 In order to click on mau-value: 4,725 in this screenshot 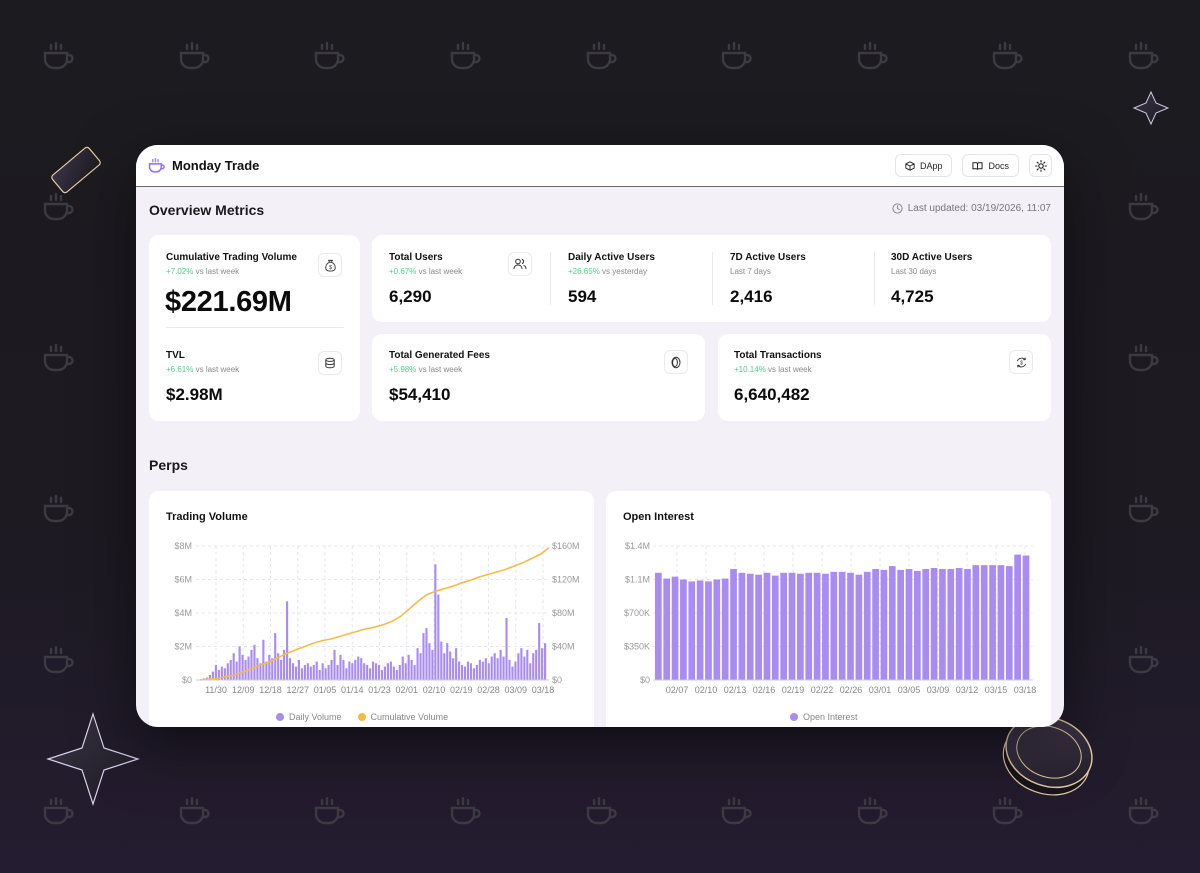, I will do `click(912, 296)`.